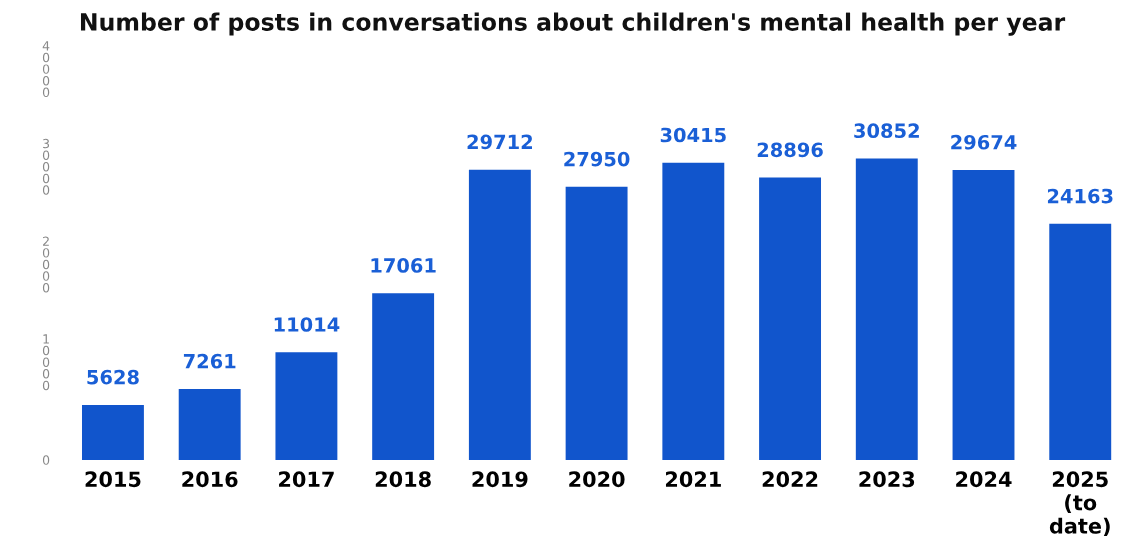 Image resolution: width=1144 pixels, height=536 pixels. What do you see at coordinates (500, 479) in the screenshot?
I see `x-tick-label: 2019` at bounding box center [500, 479].